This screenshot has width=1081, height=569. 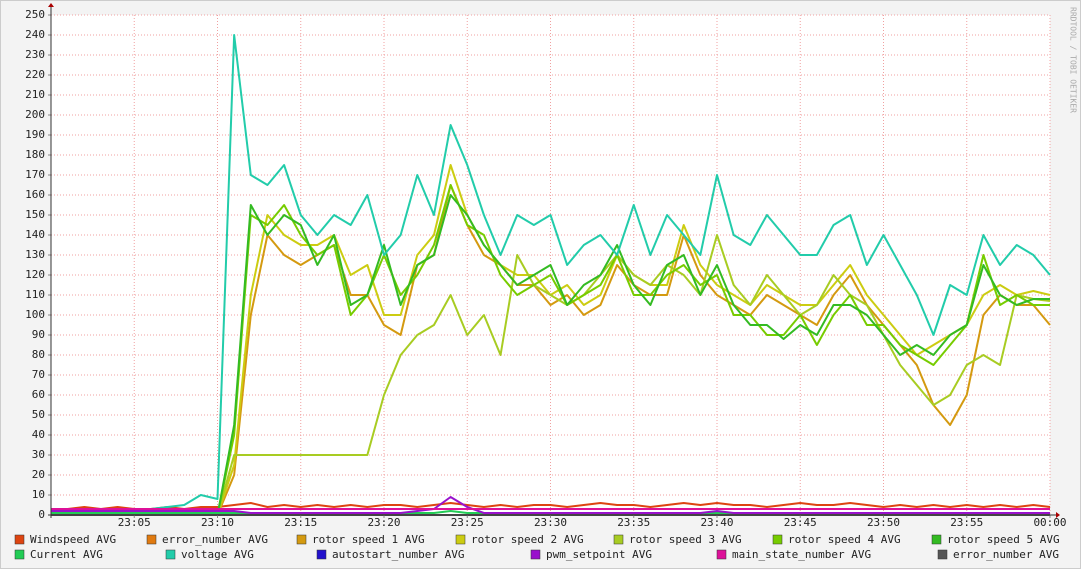 What do you see at coordinates (35, 54) in the screenshot?
I see `y-tick-label: 230` at bounding box center [35, 54].